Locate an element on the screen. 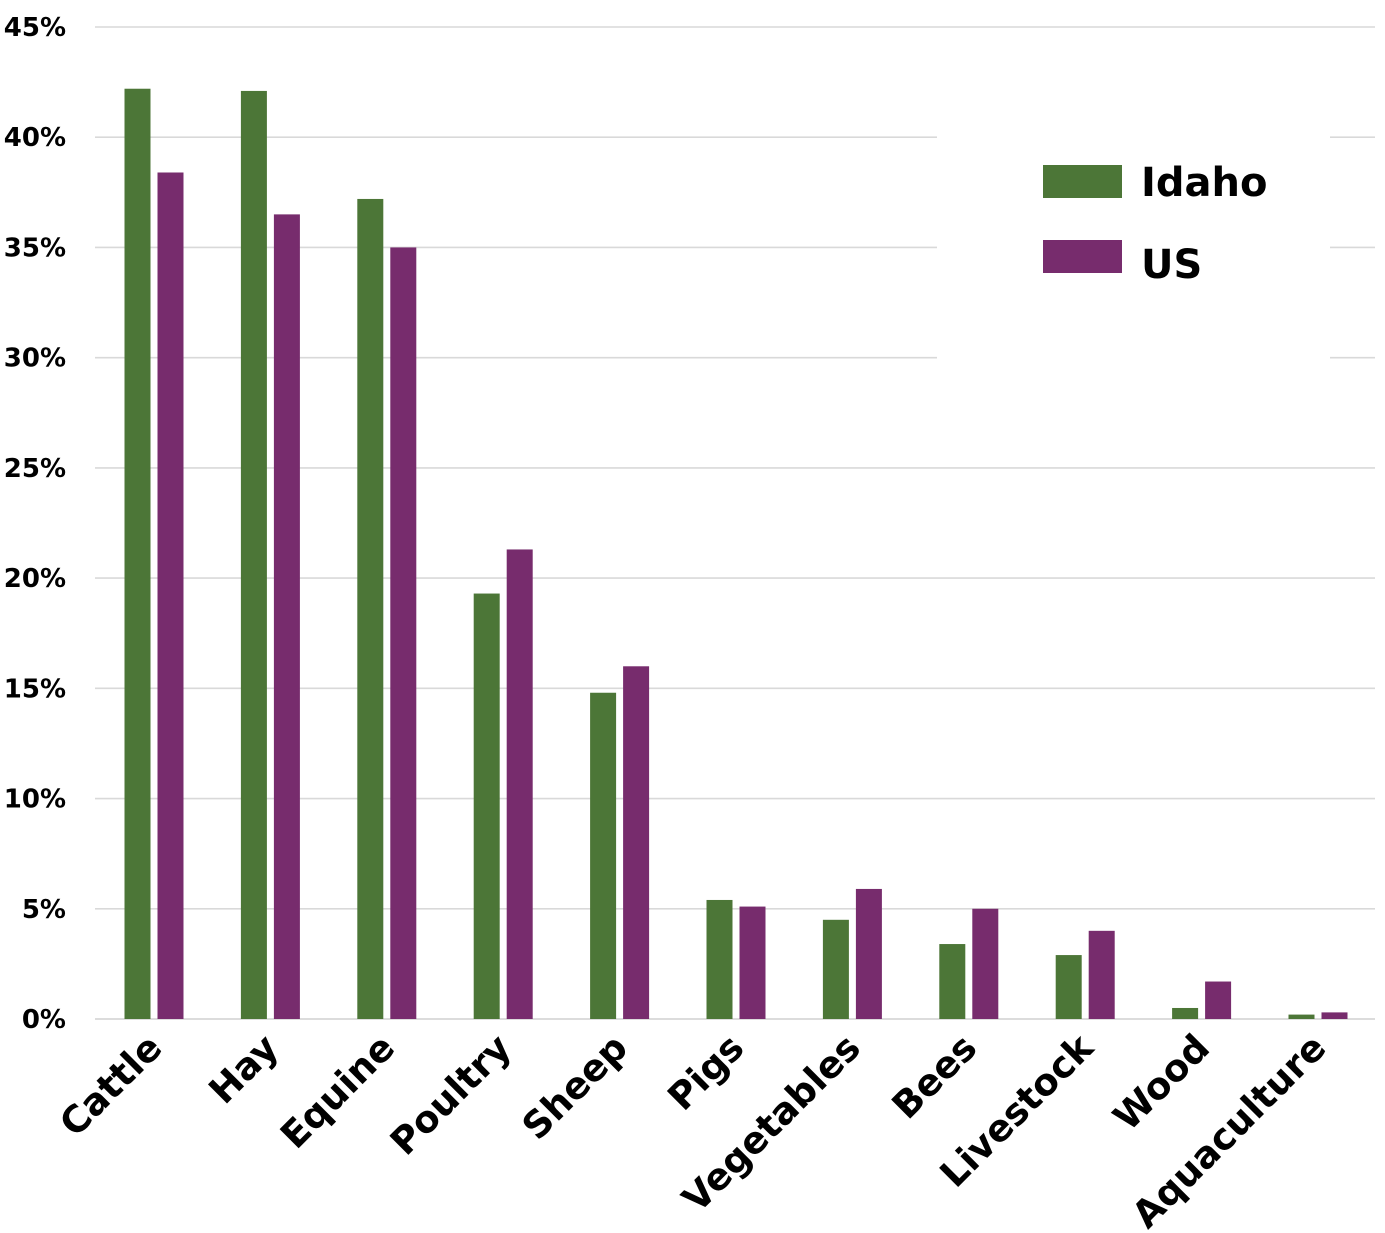 The width and height of the screenshot is (1385, 1233). bar-idaho-sheep is located at coordinates (603, 855).